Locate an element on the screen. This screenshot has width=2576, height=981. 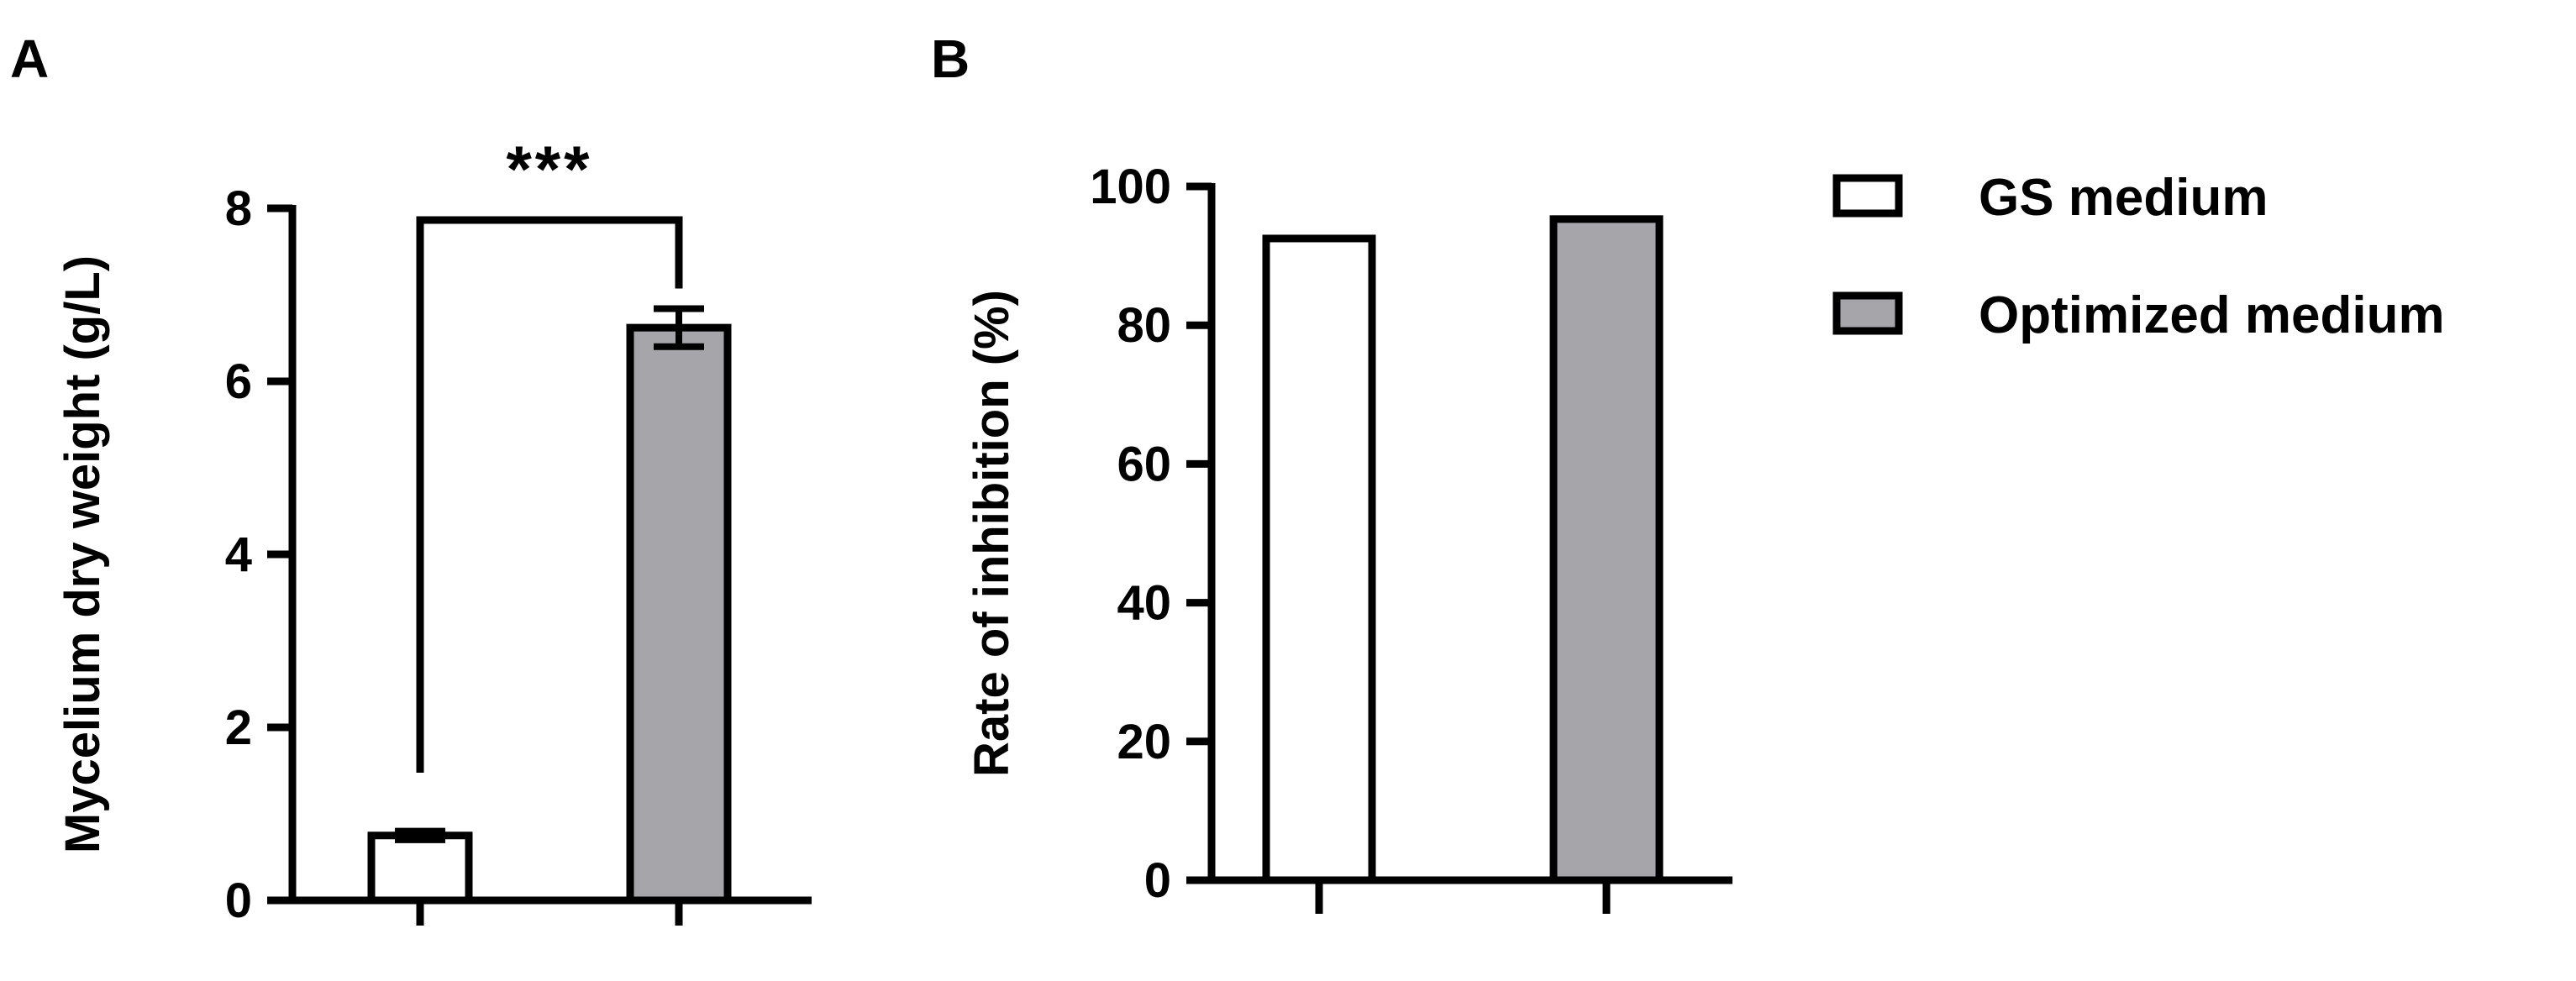
significance-label: *** is located at coordinates (549, 169).